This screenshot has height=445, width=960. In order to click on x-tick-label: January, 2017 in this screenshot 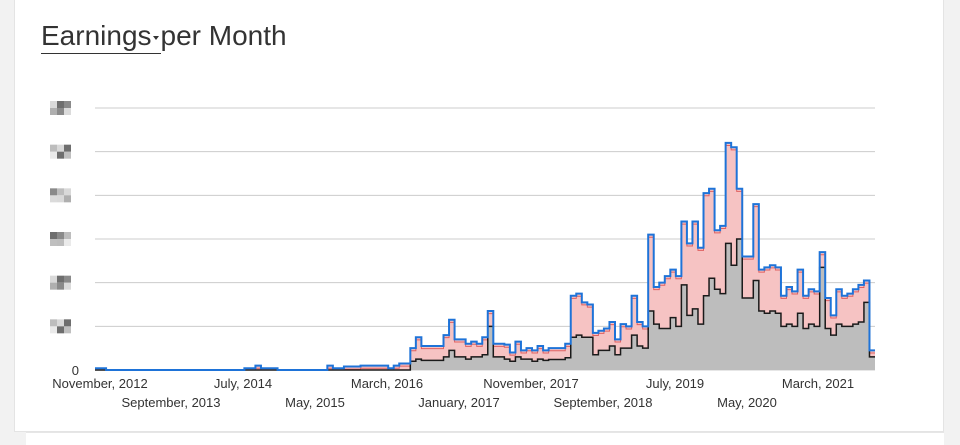, I will do `click(458, 402)`.